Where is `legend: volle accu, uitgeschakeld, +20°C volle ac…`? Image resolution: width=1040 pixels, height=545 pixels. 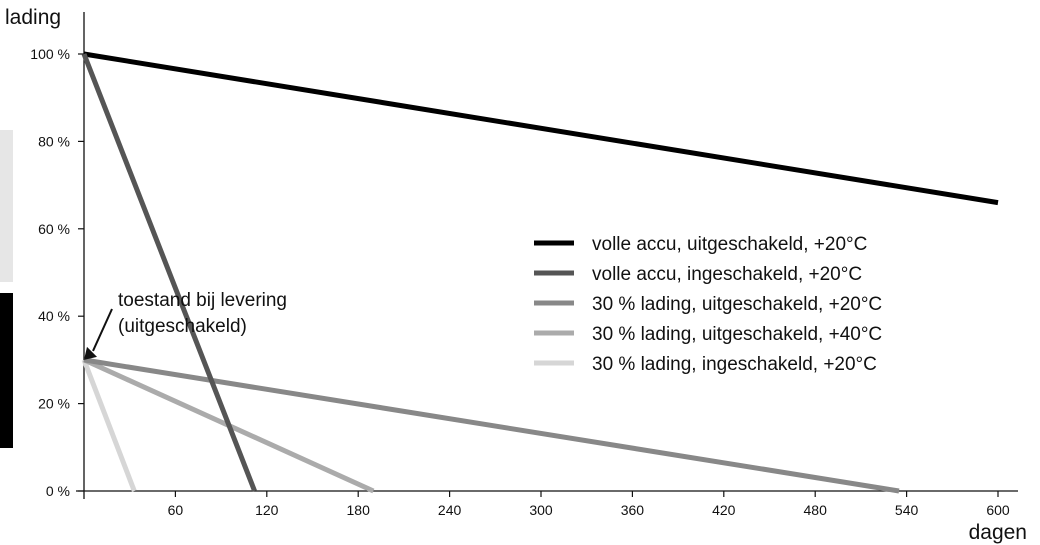
legend: volle accu, uitgeschakeld, +20°C volle ac… is located at coordinates (708, 304).